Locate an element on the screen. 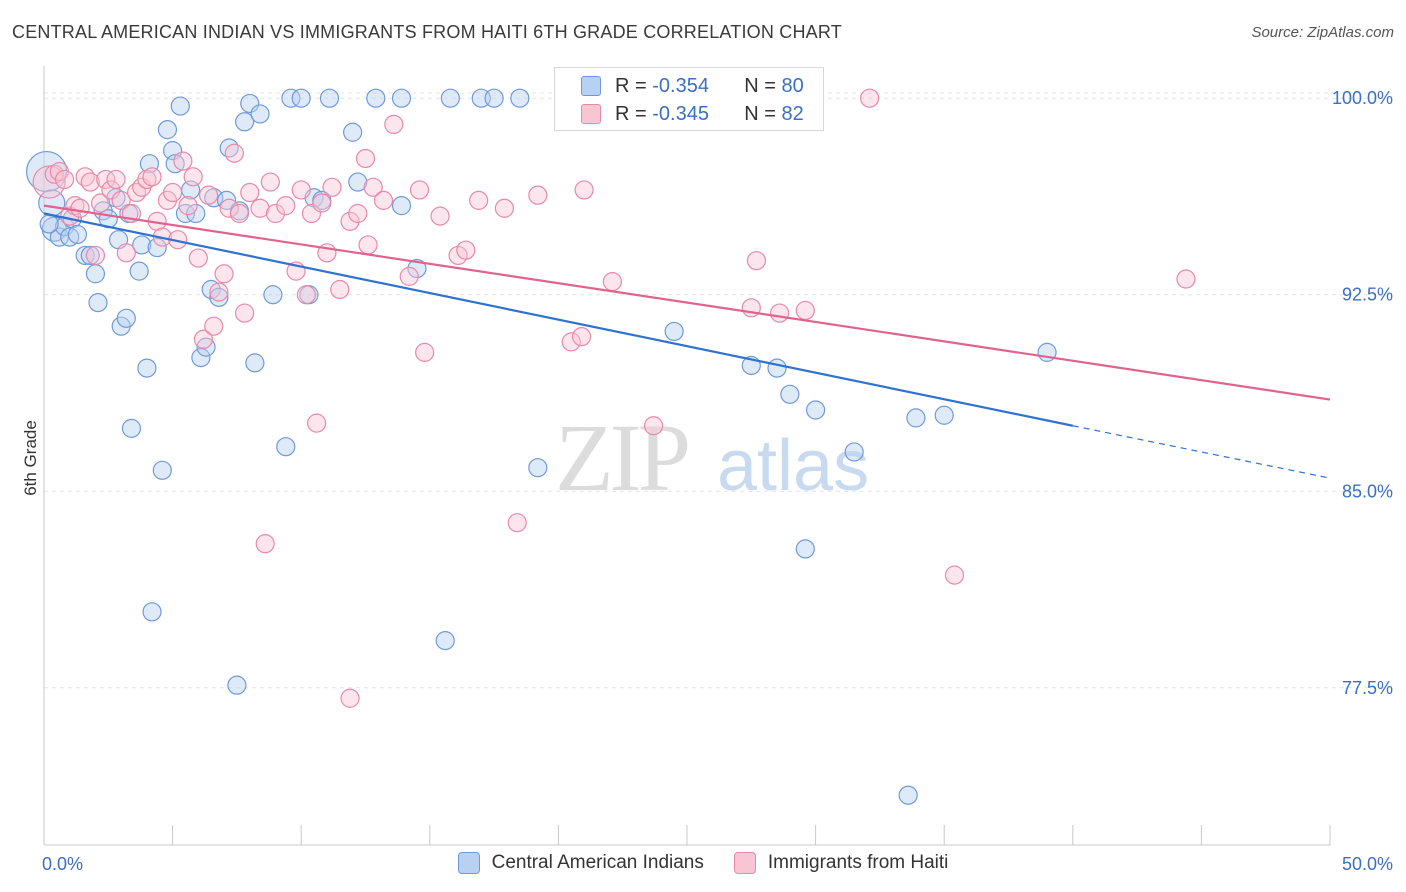 The width and height of the screenshot is (1406, 892). watermark-atlas: atlas is located at coordinates (793, 466).